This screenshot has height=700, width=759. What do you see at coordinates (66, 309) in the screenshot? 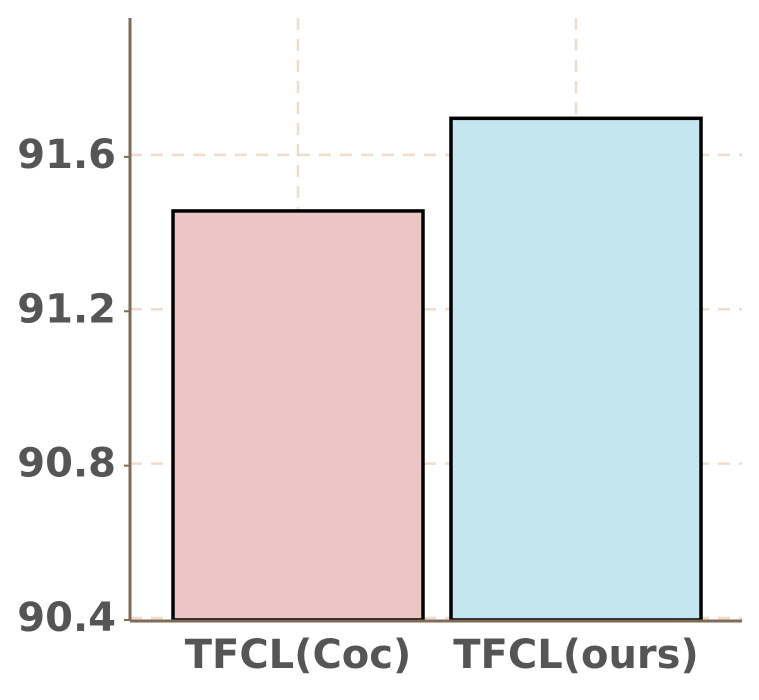
I see `y-tick-label: 91.2` at bounding box center [66, 309].